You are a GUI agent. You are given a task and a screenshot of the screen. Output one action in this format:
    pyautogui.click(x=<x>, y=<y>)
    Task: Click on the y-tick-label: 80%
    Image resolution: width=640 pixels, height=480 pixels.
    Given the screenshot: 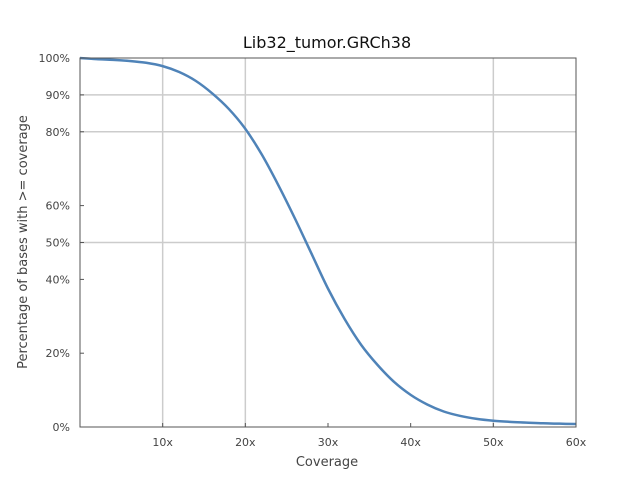 What is the action you would take?
    pyautogui.click(x=58, y=132)
    